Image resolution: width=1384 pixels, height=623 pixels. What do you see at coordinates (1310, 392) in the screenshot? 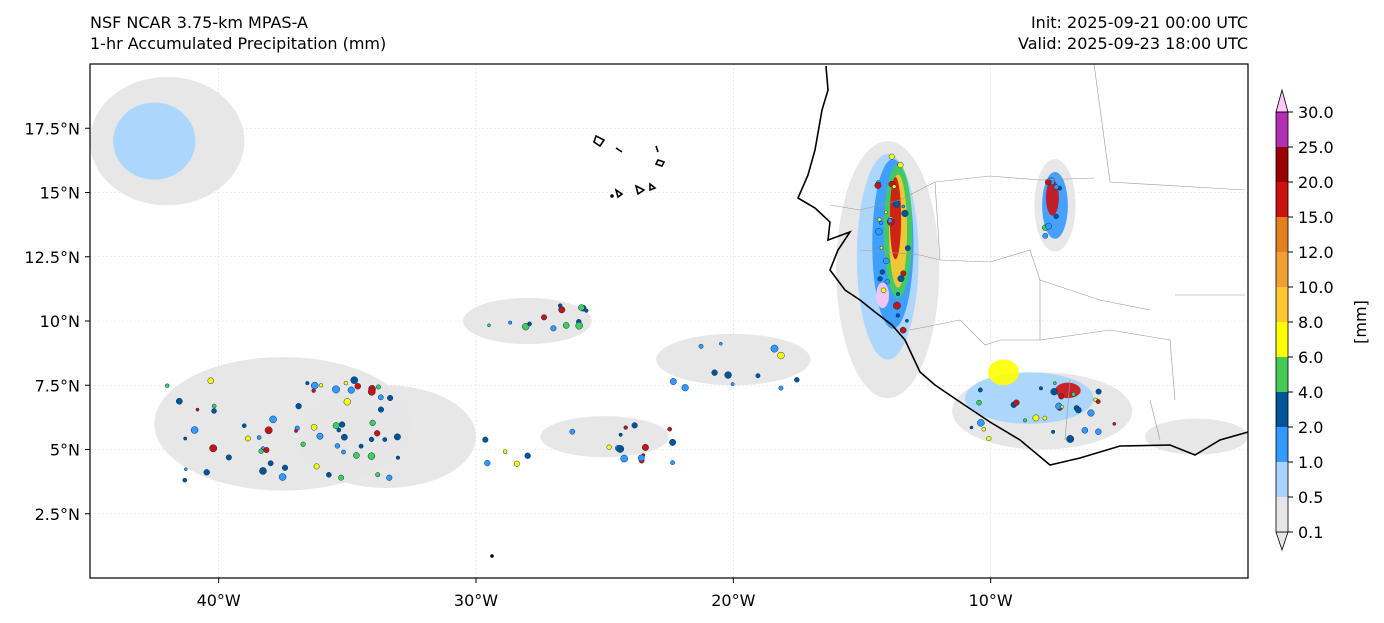
I see `colorbar-tick-label: 4.0` at bounding box center [1310, 392].